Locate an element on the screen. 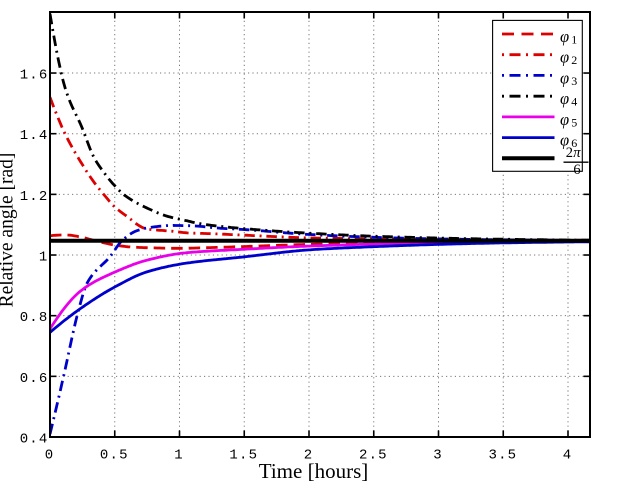 The image size is (628, 493). svg-text: 0.8 is located at coordinates (34, 318).